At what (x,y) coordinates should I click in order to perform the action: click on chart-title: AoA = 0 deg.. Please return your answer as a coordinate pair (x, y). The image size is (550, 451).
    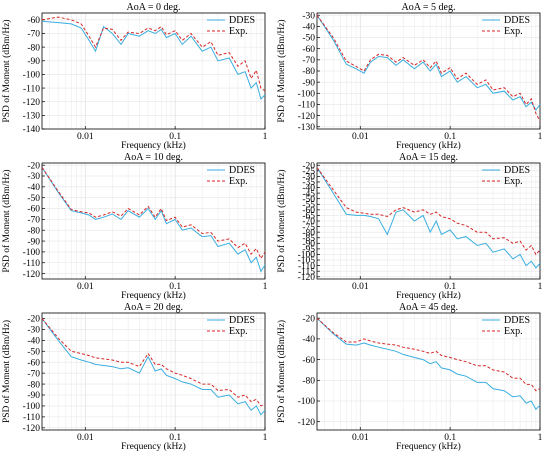
    Looking at the image, I should click on (154, 7).